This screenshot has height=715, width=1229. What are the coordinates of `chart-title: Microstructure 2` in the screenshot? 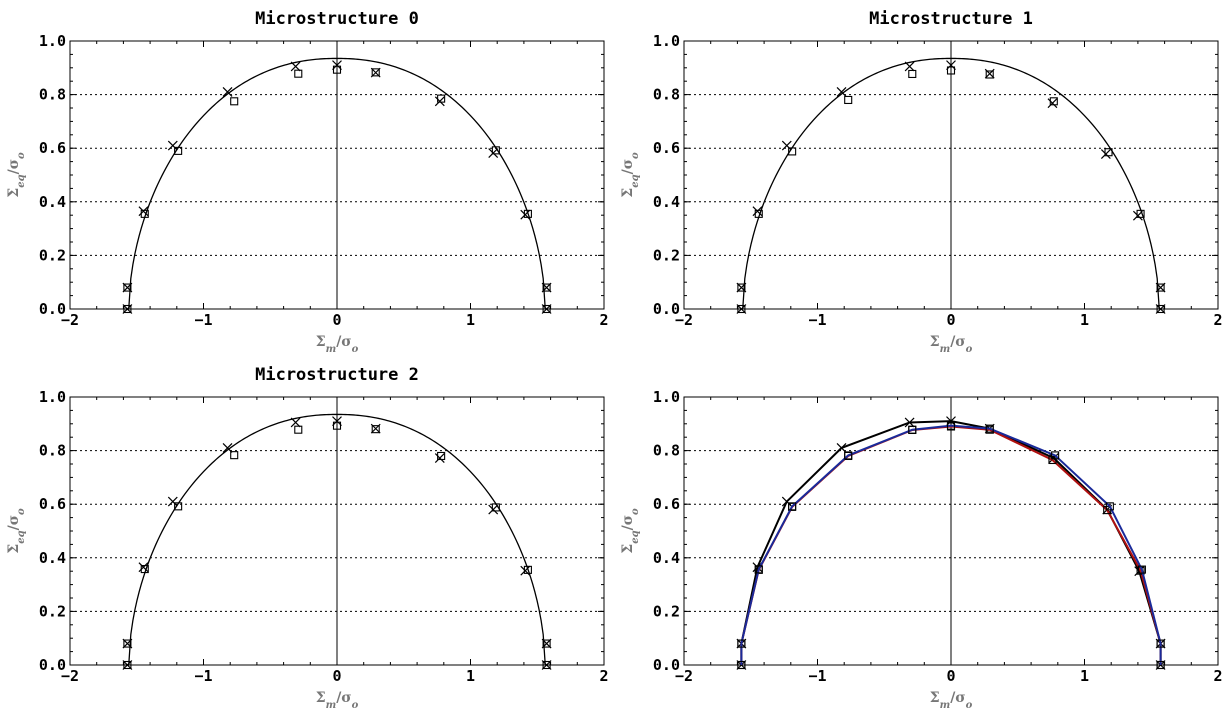 It's located at (337, 375).